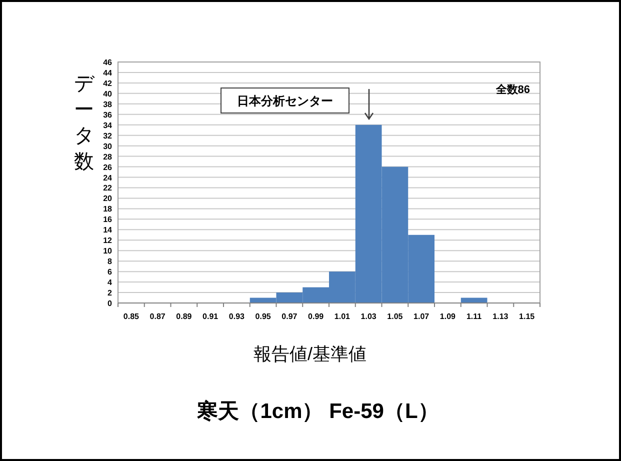 This screenshot has height=461, width=621. I want to click on y-tick-label: 40, so click(108, 93).